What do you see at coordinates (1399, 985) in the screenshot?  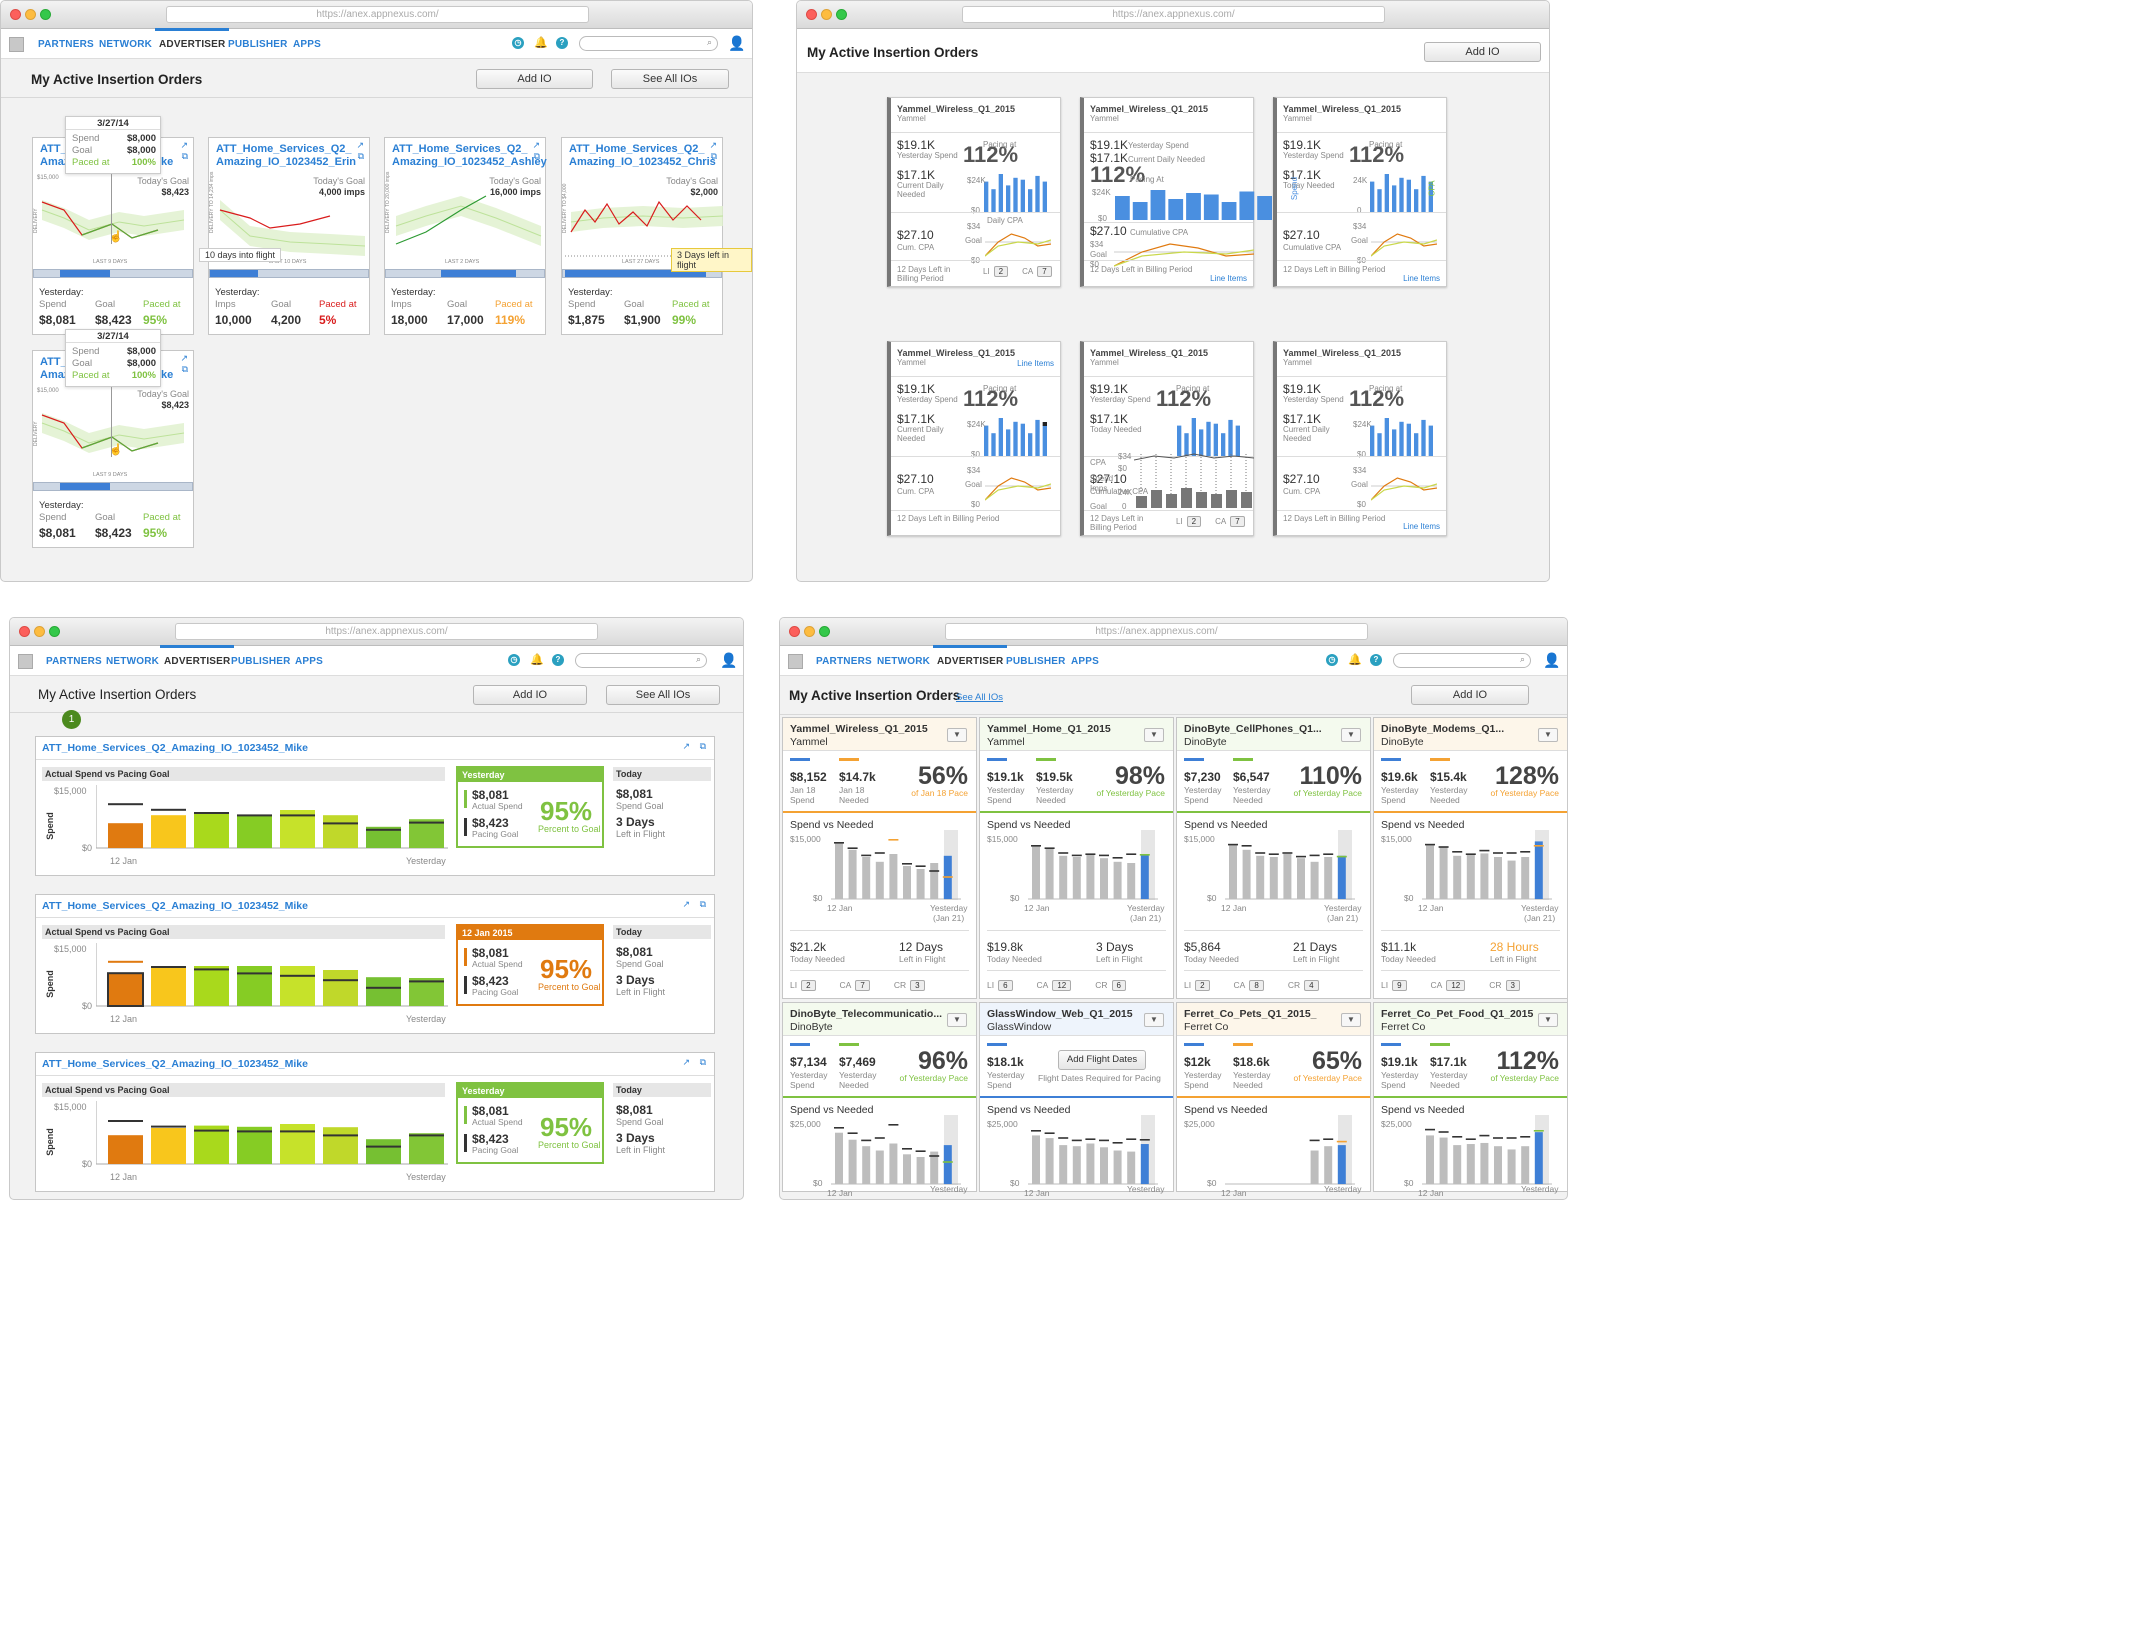 I see `li-count: 9` at bounding box center [1399, 985].